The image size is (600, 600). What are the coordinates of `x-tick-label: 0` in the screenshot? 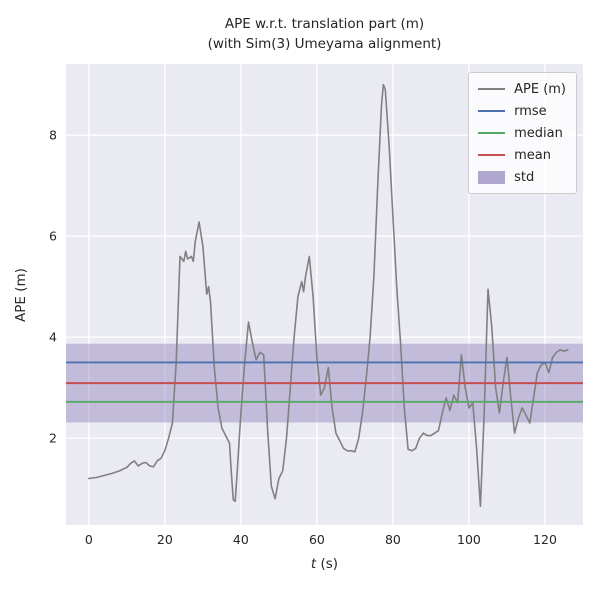 It's located at (89, 539).